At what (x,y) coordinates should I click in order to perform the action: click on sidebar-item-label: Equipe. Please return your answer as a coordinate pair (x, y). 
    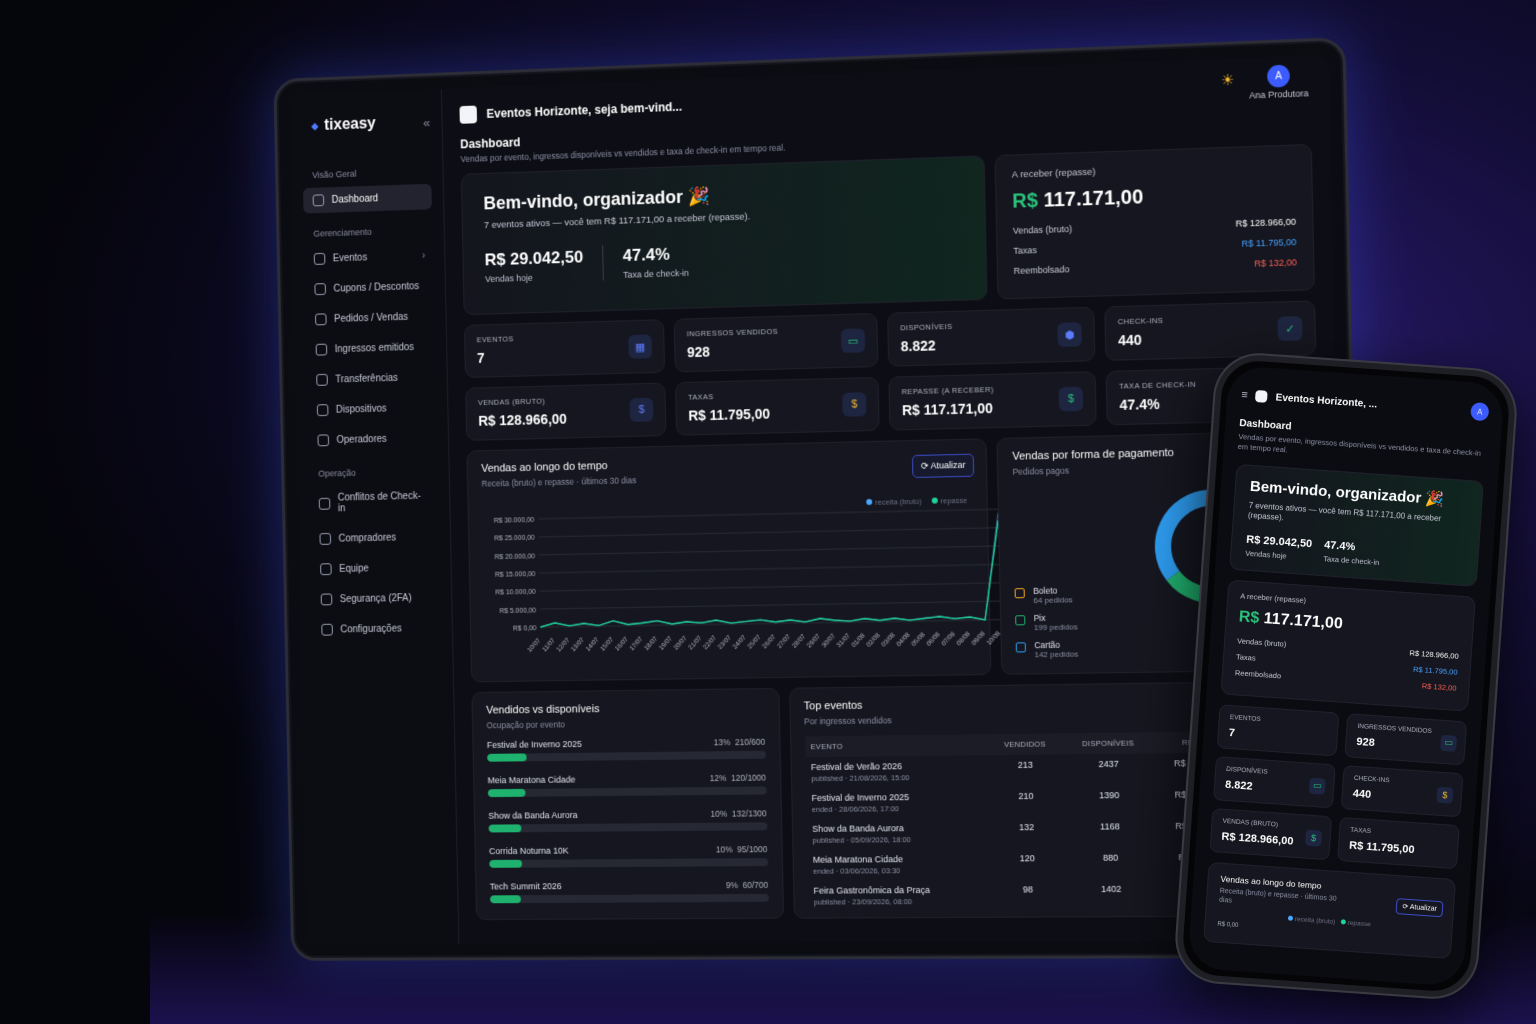
    Looking at the image, I should click on (354, 568).